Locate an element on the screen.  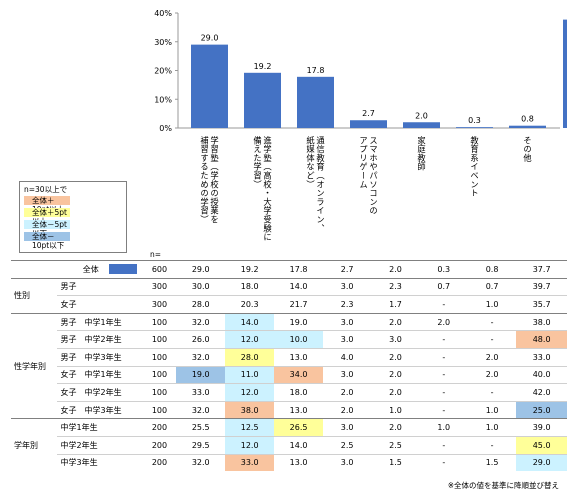
table-row: 女子 中学1年生 100 19.0 11.0 34.0 3.0 2.0-2.0 40.0 is located at coordinates (289, 374).